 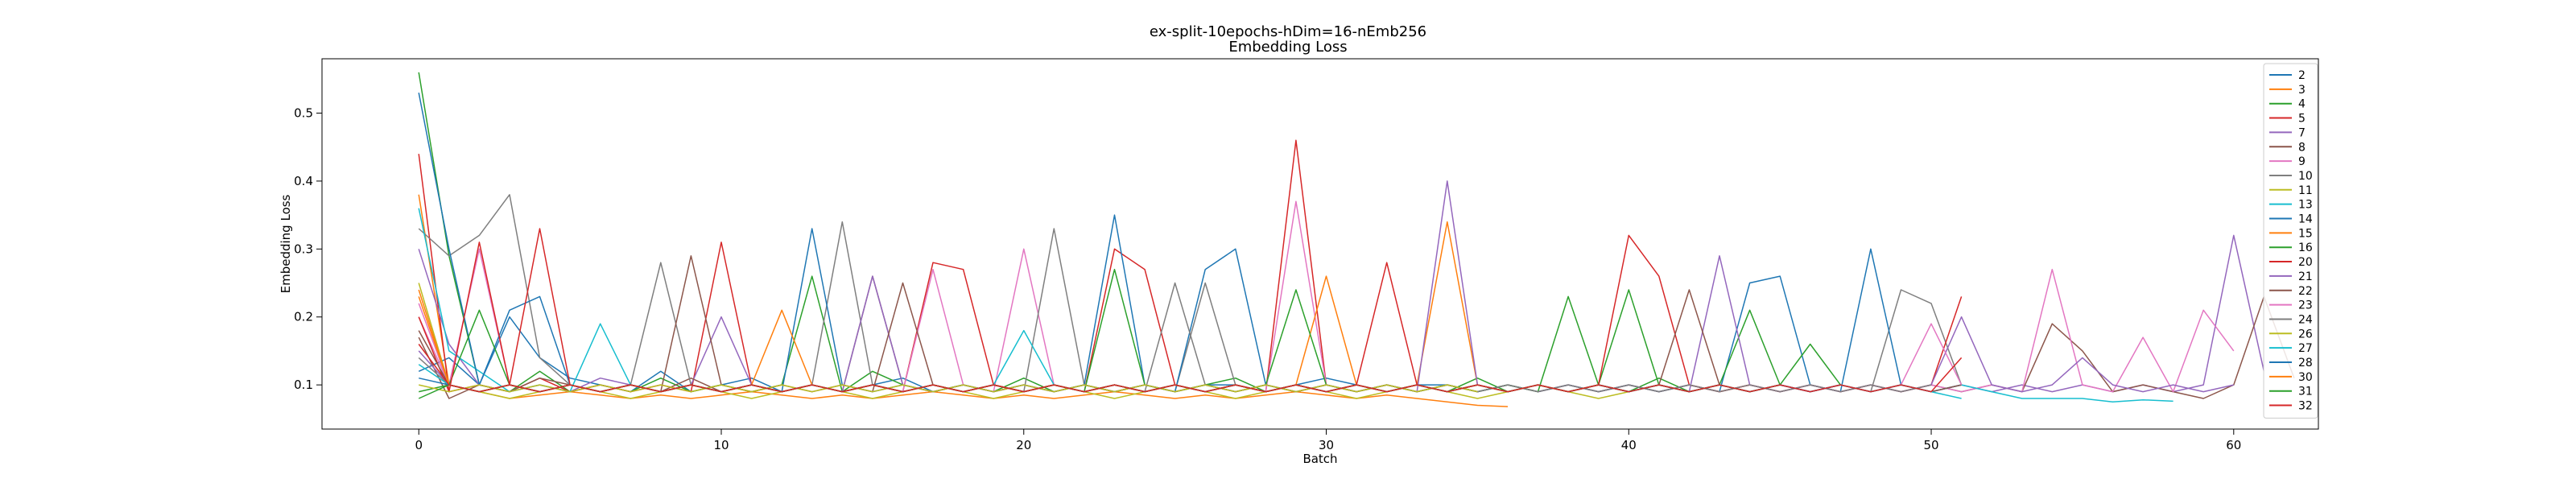 I want to click on y-axis-ticks: 0.1 0.2 0.3 0.4 0.5, so click(x=308, y=249).